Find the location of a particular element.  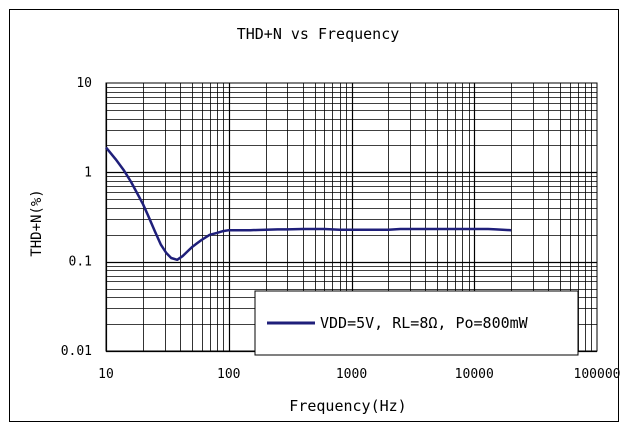

legend-label: VDD=5V, RL=8Ω, Po=800mW is located at coordinates (424, 323).